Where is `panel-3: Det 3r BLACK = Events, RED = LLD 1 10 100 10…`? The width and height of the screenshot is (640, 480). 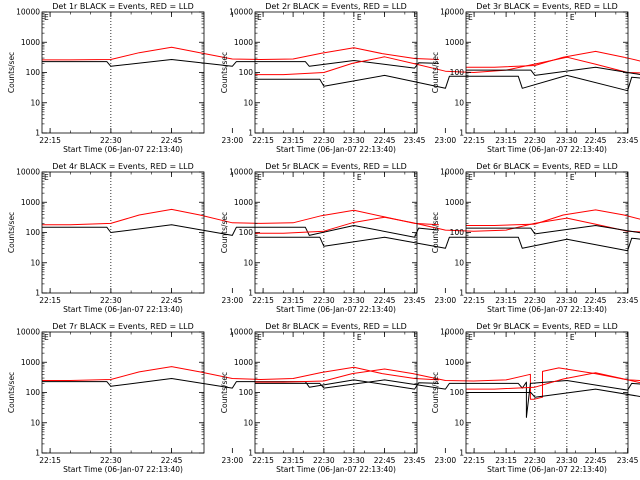 panel-3: Det 3r BLACK = Events, RED = LLD 1 10 100 10… is located at coordinates (535, 78).